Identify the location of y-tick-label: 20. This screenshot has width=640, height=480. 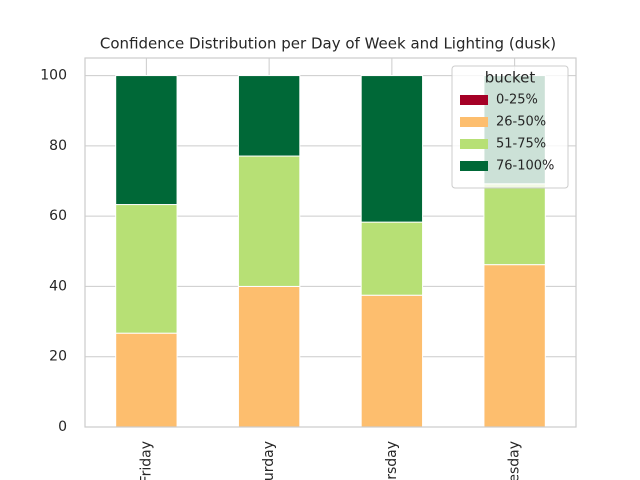
(58, 357).